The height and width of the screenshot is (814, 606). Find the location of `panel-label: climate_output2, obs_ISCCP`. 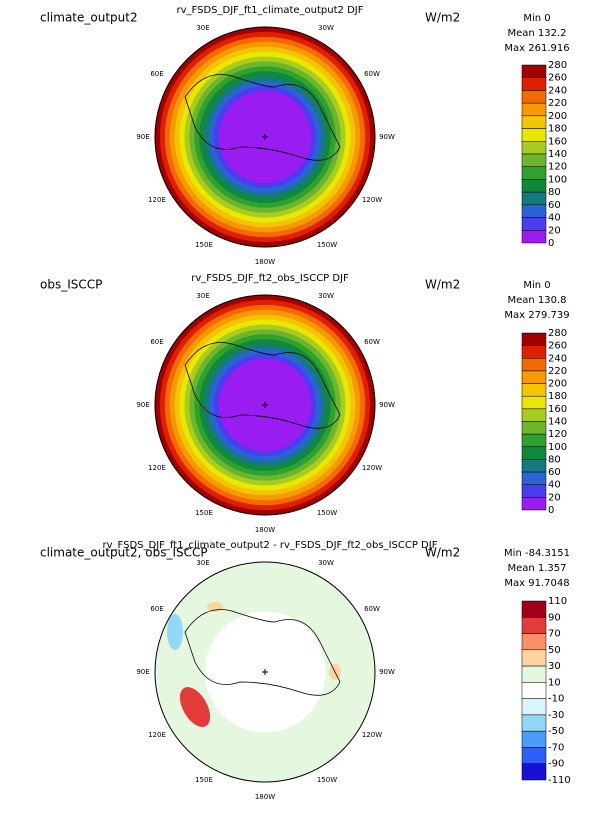

panel-label: climate_output2, obs_ISCCP is located at coordinates (124, 553).